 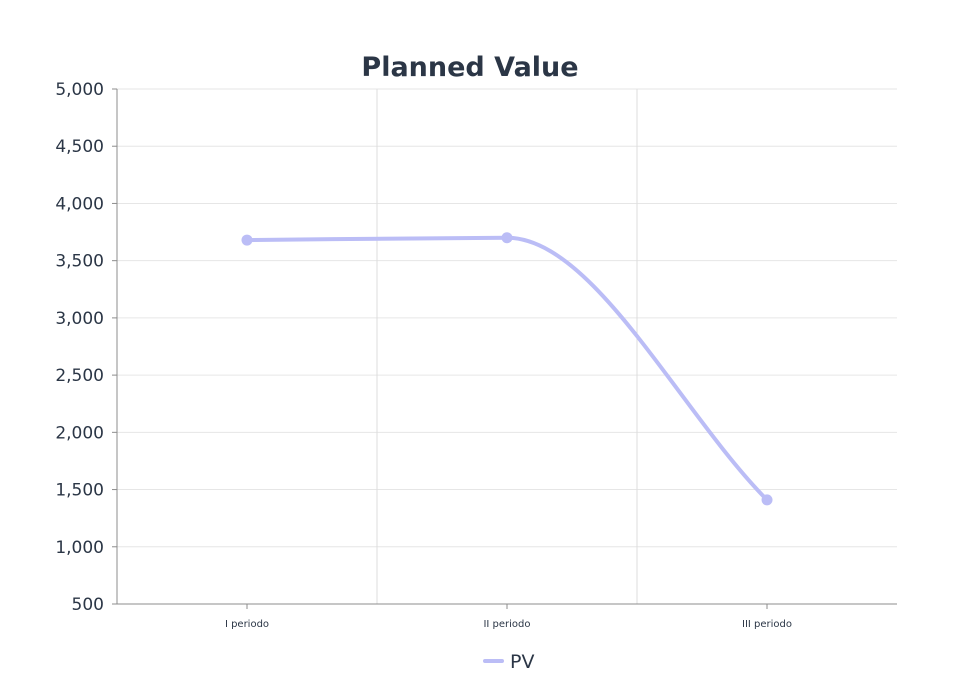 I want to click on legend-label-pv: PV, so click(x=522, y=662).